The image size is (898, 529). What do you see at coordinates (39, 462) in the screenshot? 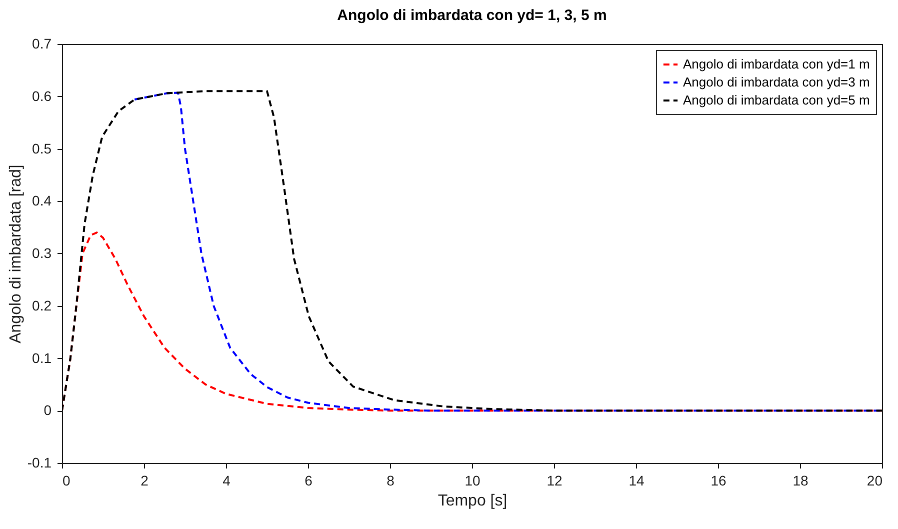
I see `y-tick-label: -0.1` at bounding box center [39, 462].